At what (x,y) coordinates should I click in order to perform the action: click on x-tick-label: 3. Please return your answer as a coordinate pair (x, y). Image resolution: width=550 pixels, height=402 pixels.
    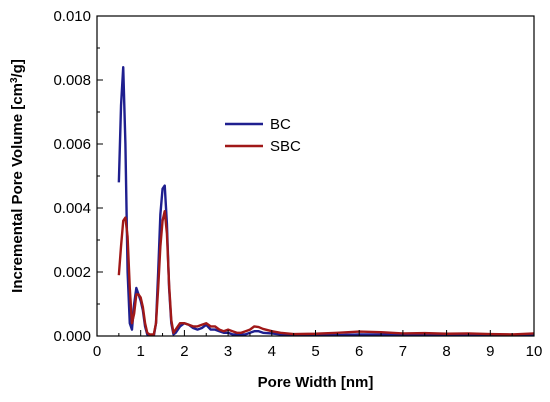
    Looking at the image, I should click on (228, 351).